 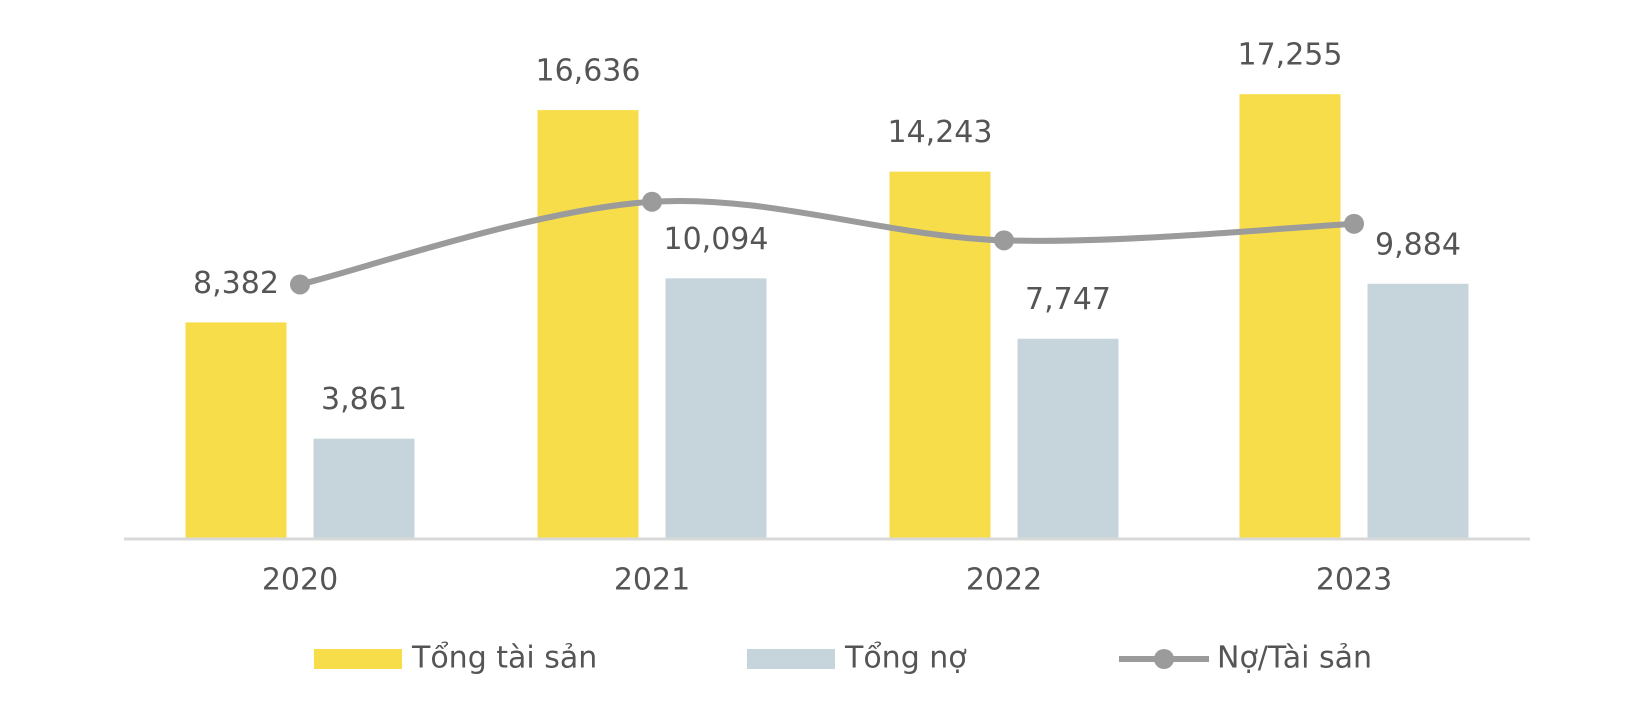 I want to click on value-label: 8,382, so click(x=236, y=283).